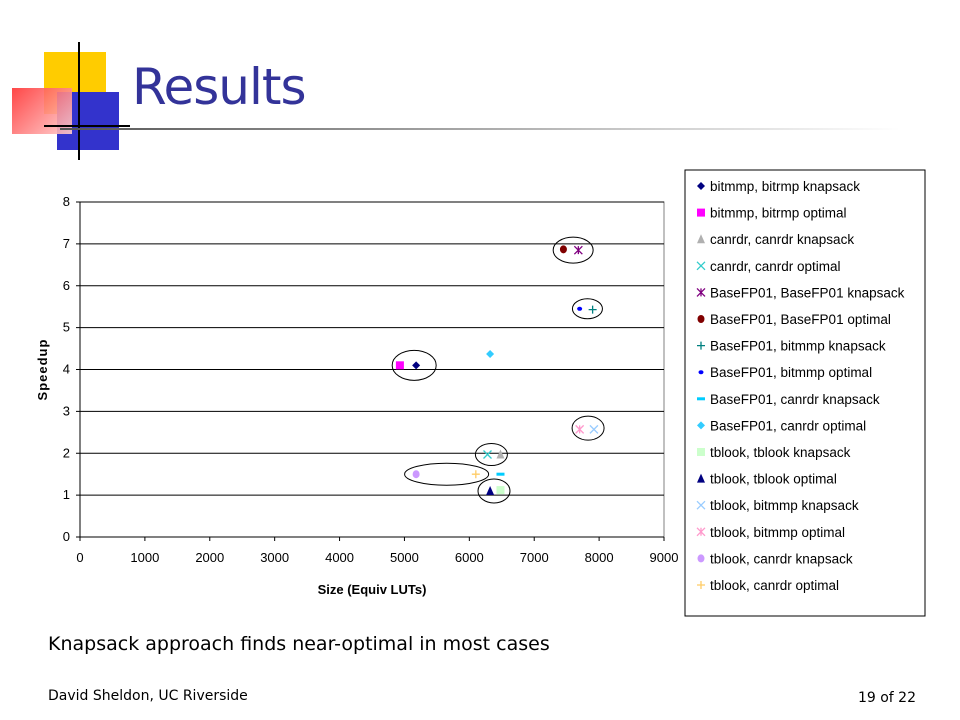 This screenshot has height=720, width=960. Describe the element at coordinates (599, 557) in the screenshot. I see `x-tick-label: 8000` at that location.